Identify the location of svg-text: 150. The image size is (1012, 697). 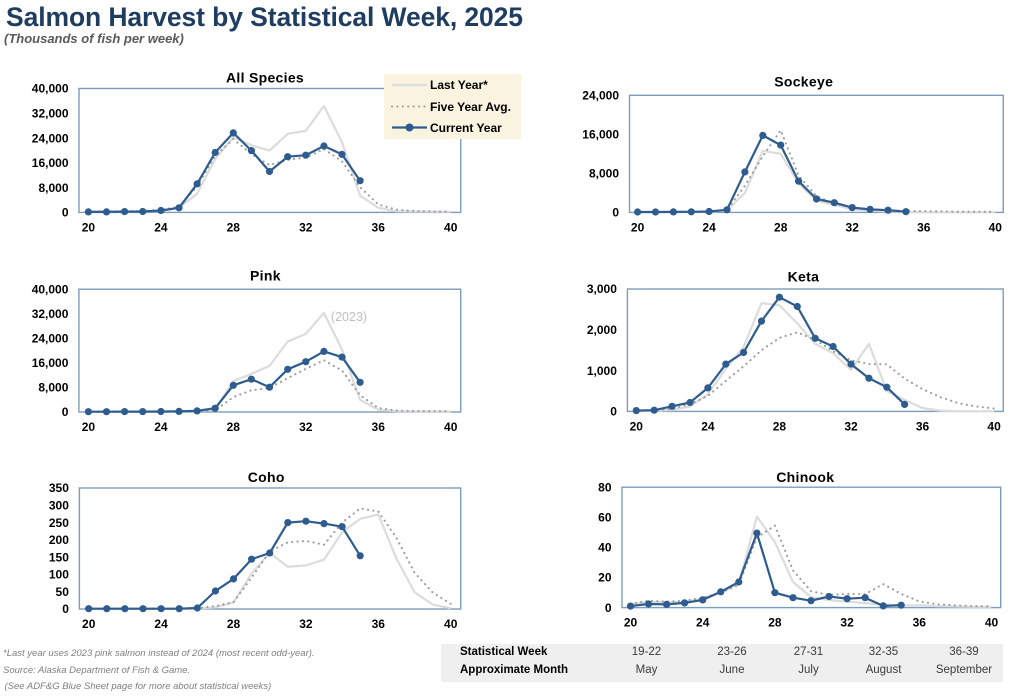
(59, 557).